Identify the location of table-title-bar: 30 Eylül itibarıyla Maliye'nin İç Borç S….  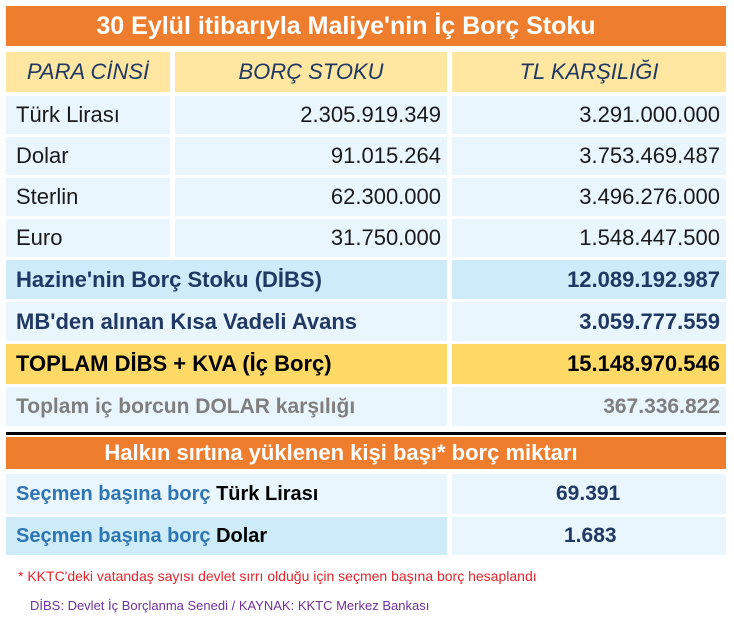
(366, 26).